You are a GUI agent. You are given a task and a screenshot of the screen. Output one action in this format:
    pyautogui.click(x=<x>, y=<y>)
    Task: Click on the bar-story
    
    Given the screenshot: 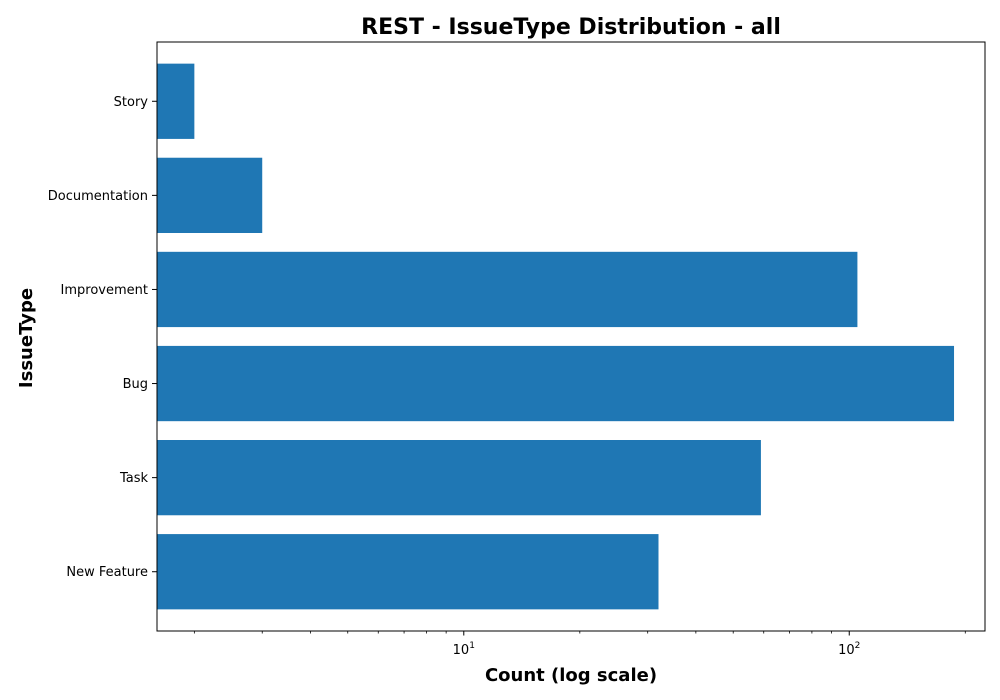 What is the action you would take?
    pyautogui.click(x=176, y=101)
    